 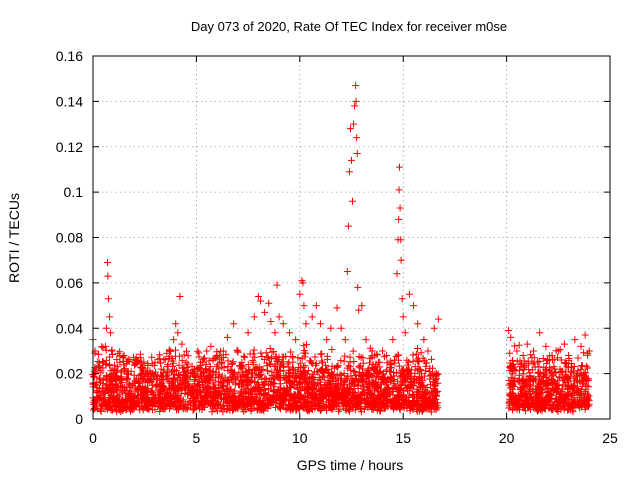 What do you see at coordinates (300, 438) in the screenshot?
I see `x-tick-label: 10` at bounding box center [300, 438].